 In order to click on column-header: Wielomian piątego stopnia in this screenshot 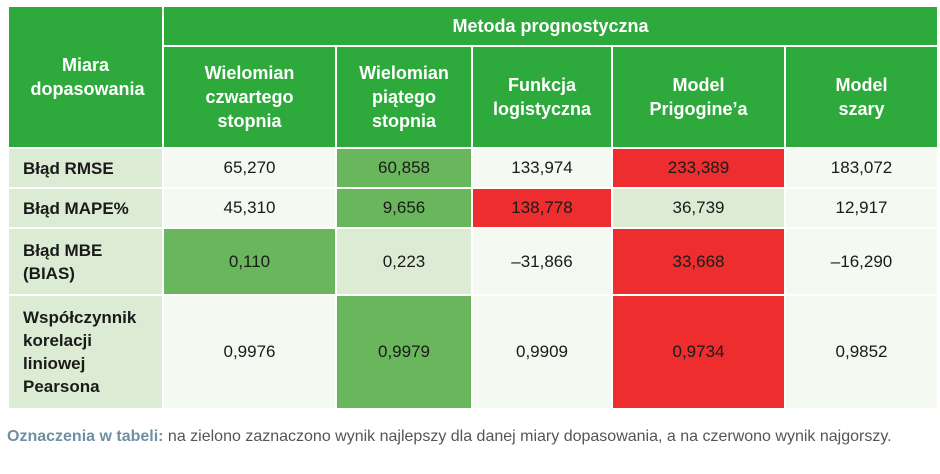, I will do `click(404, 97)`.